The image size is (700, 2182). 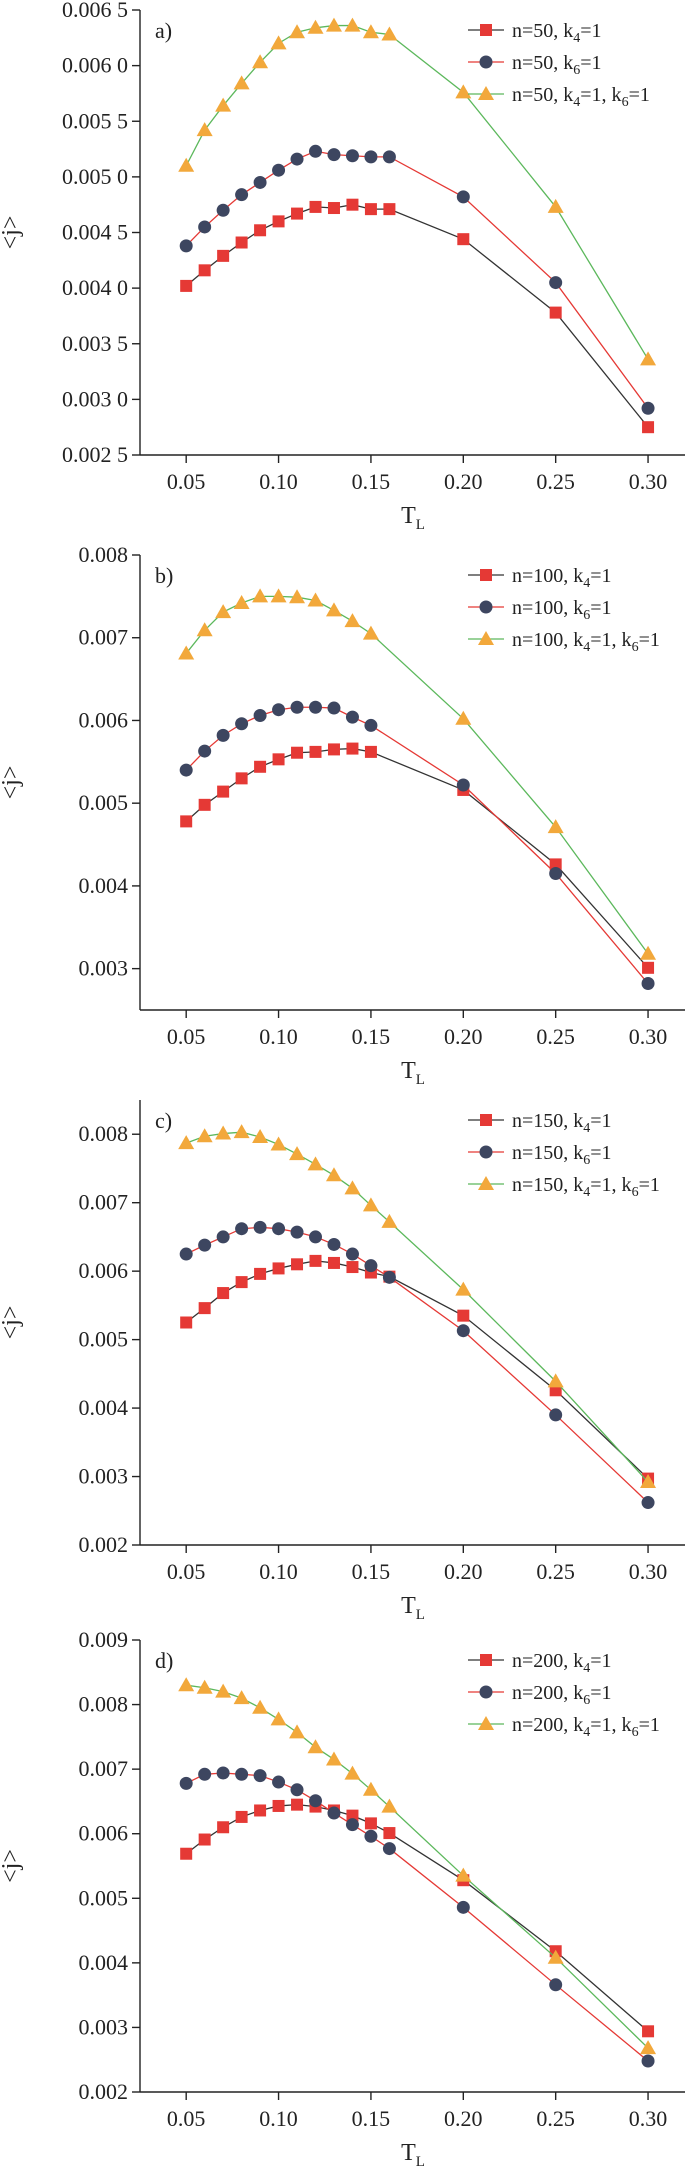 What do you see at coordinates (586, 642) in the screenshot?
I see `legend-label: n=100, k4=1, k6=1` at bounding box center [586, 642].